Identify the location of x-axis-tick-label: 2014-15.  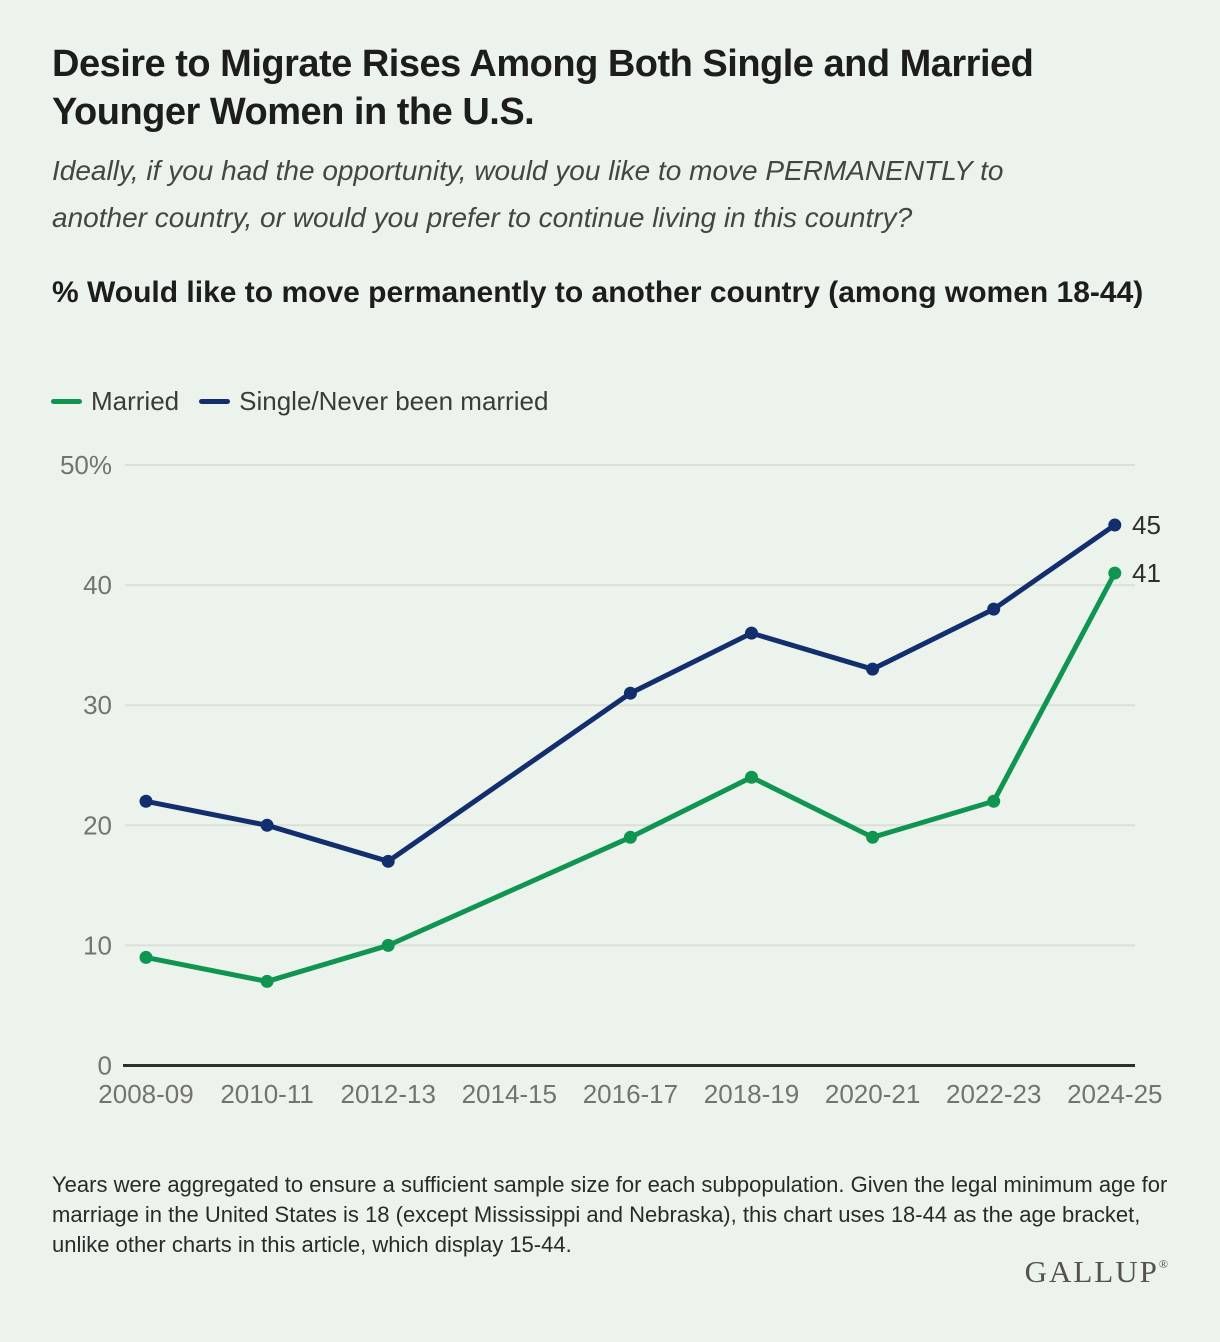
(509, 1094).